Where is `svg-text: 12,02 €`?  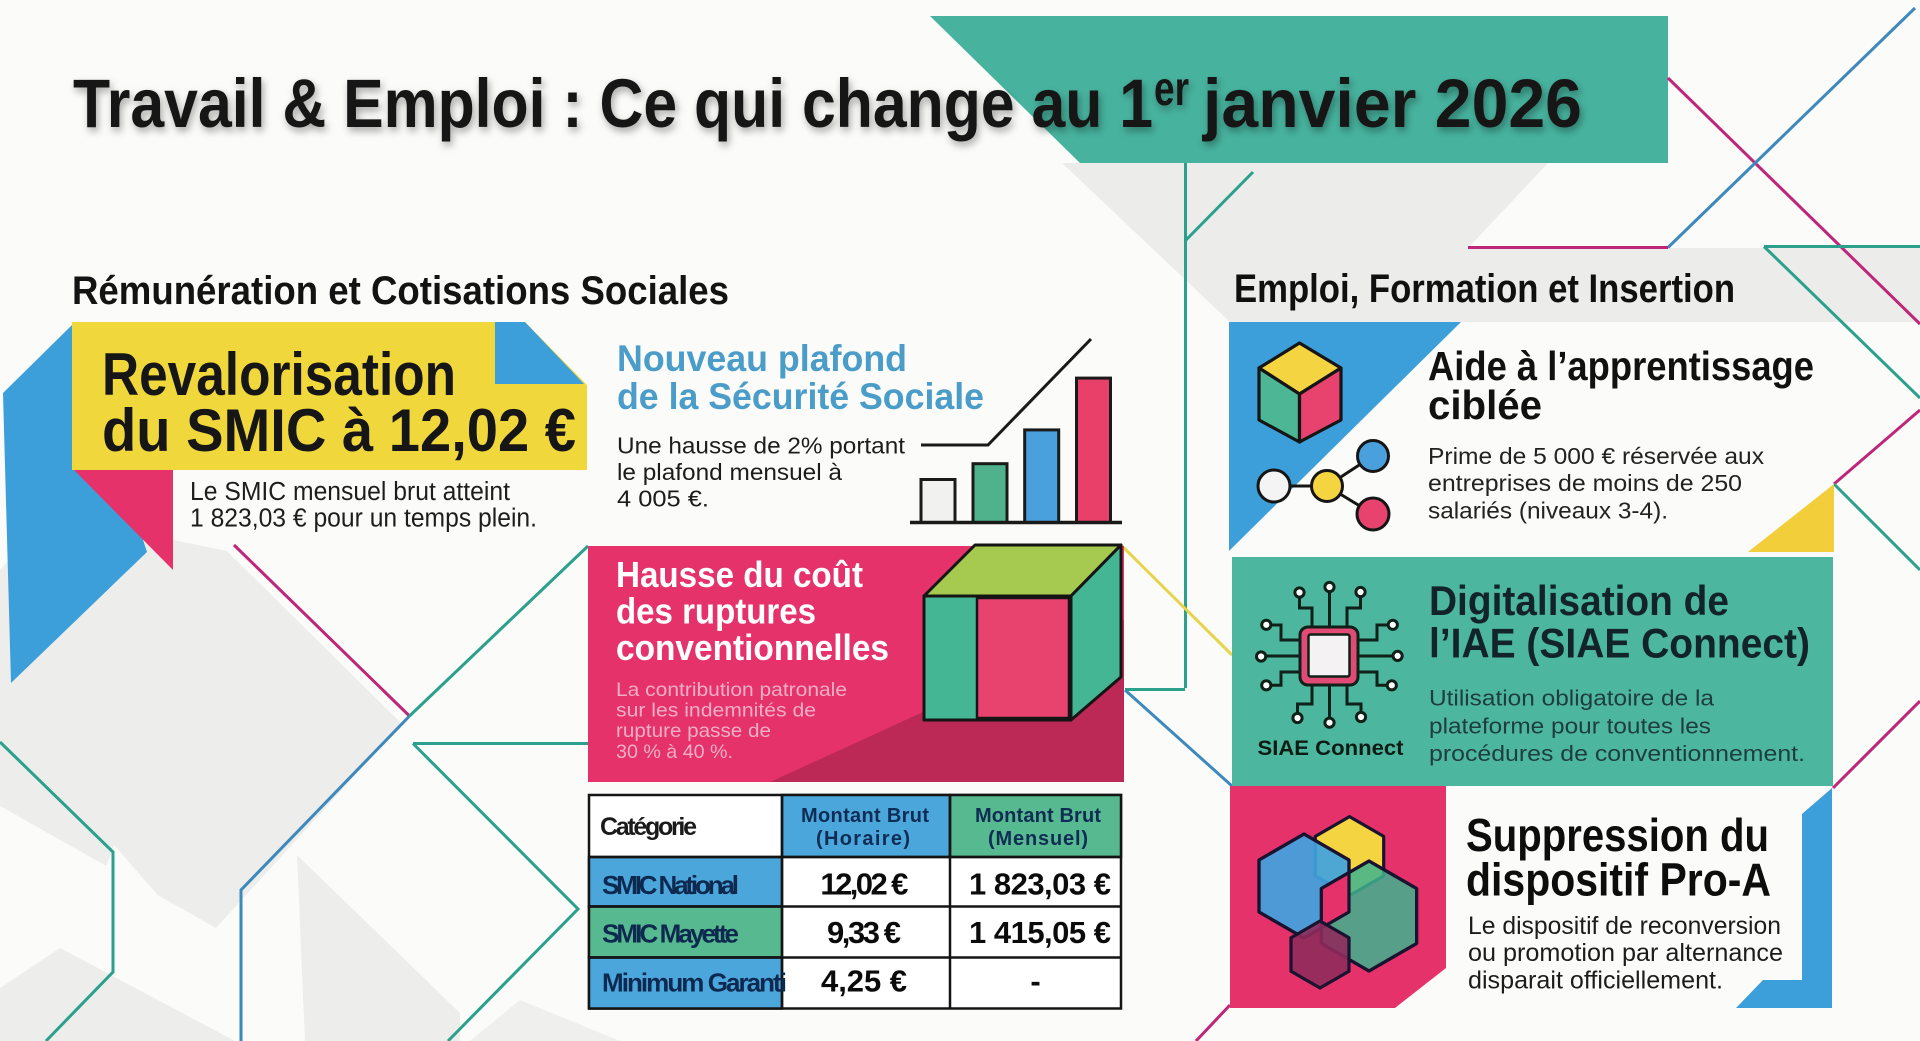 svg-text: 12,02 € is located at coordinates (864, 884).